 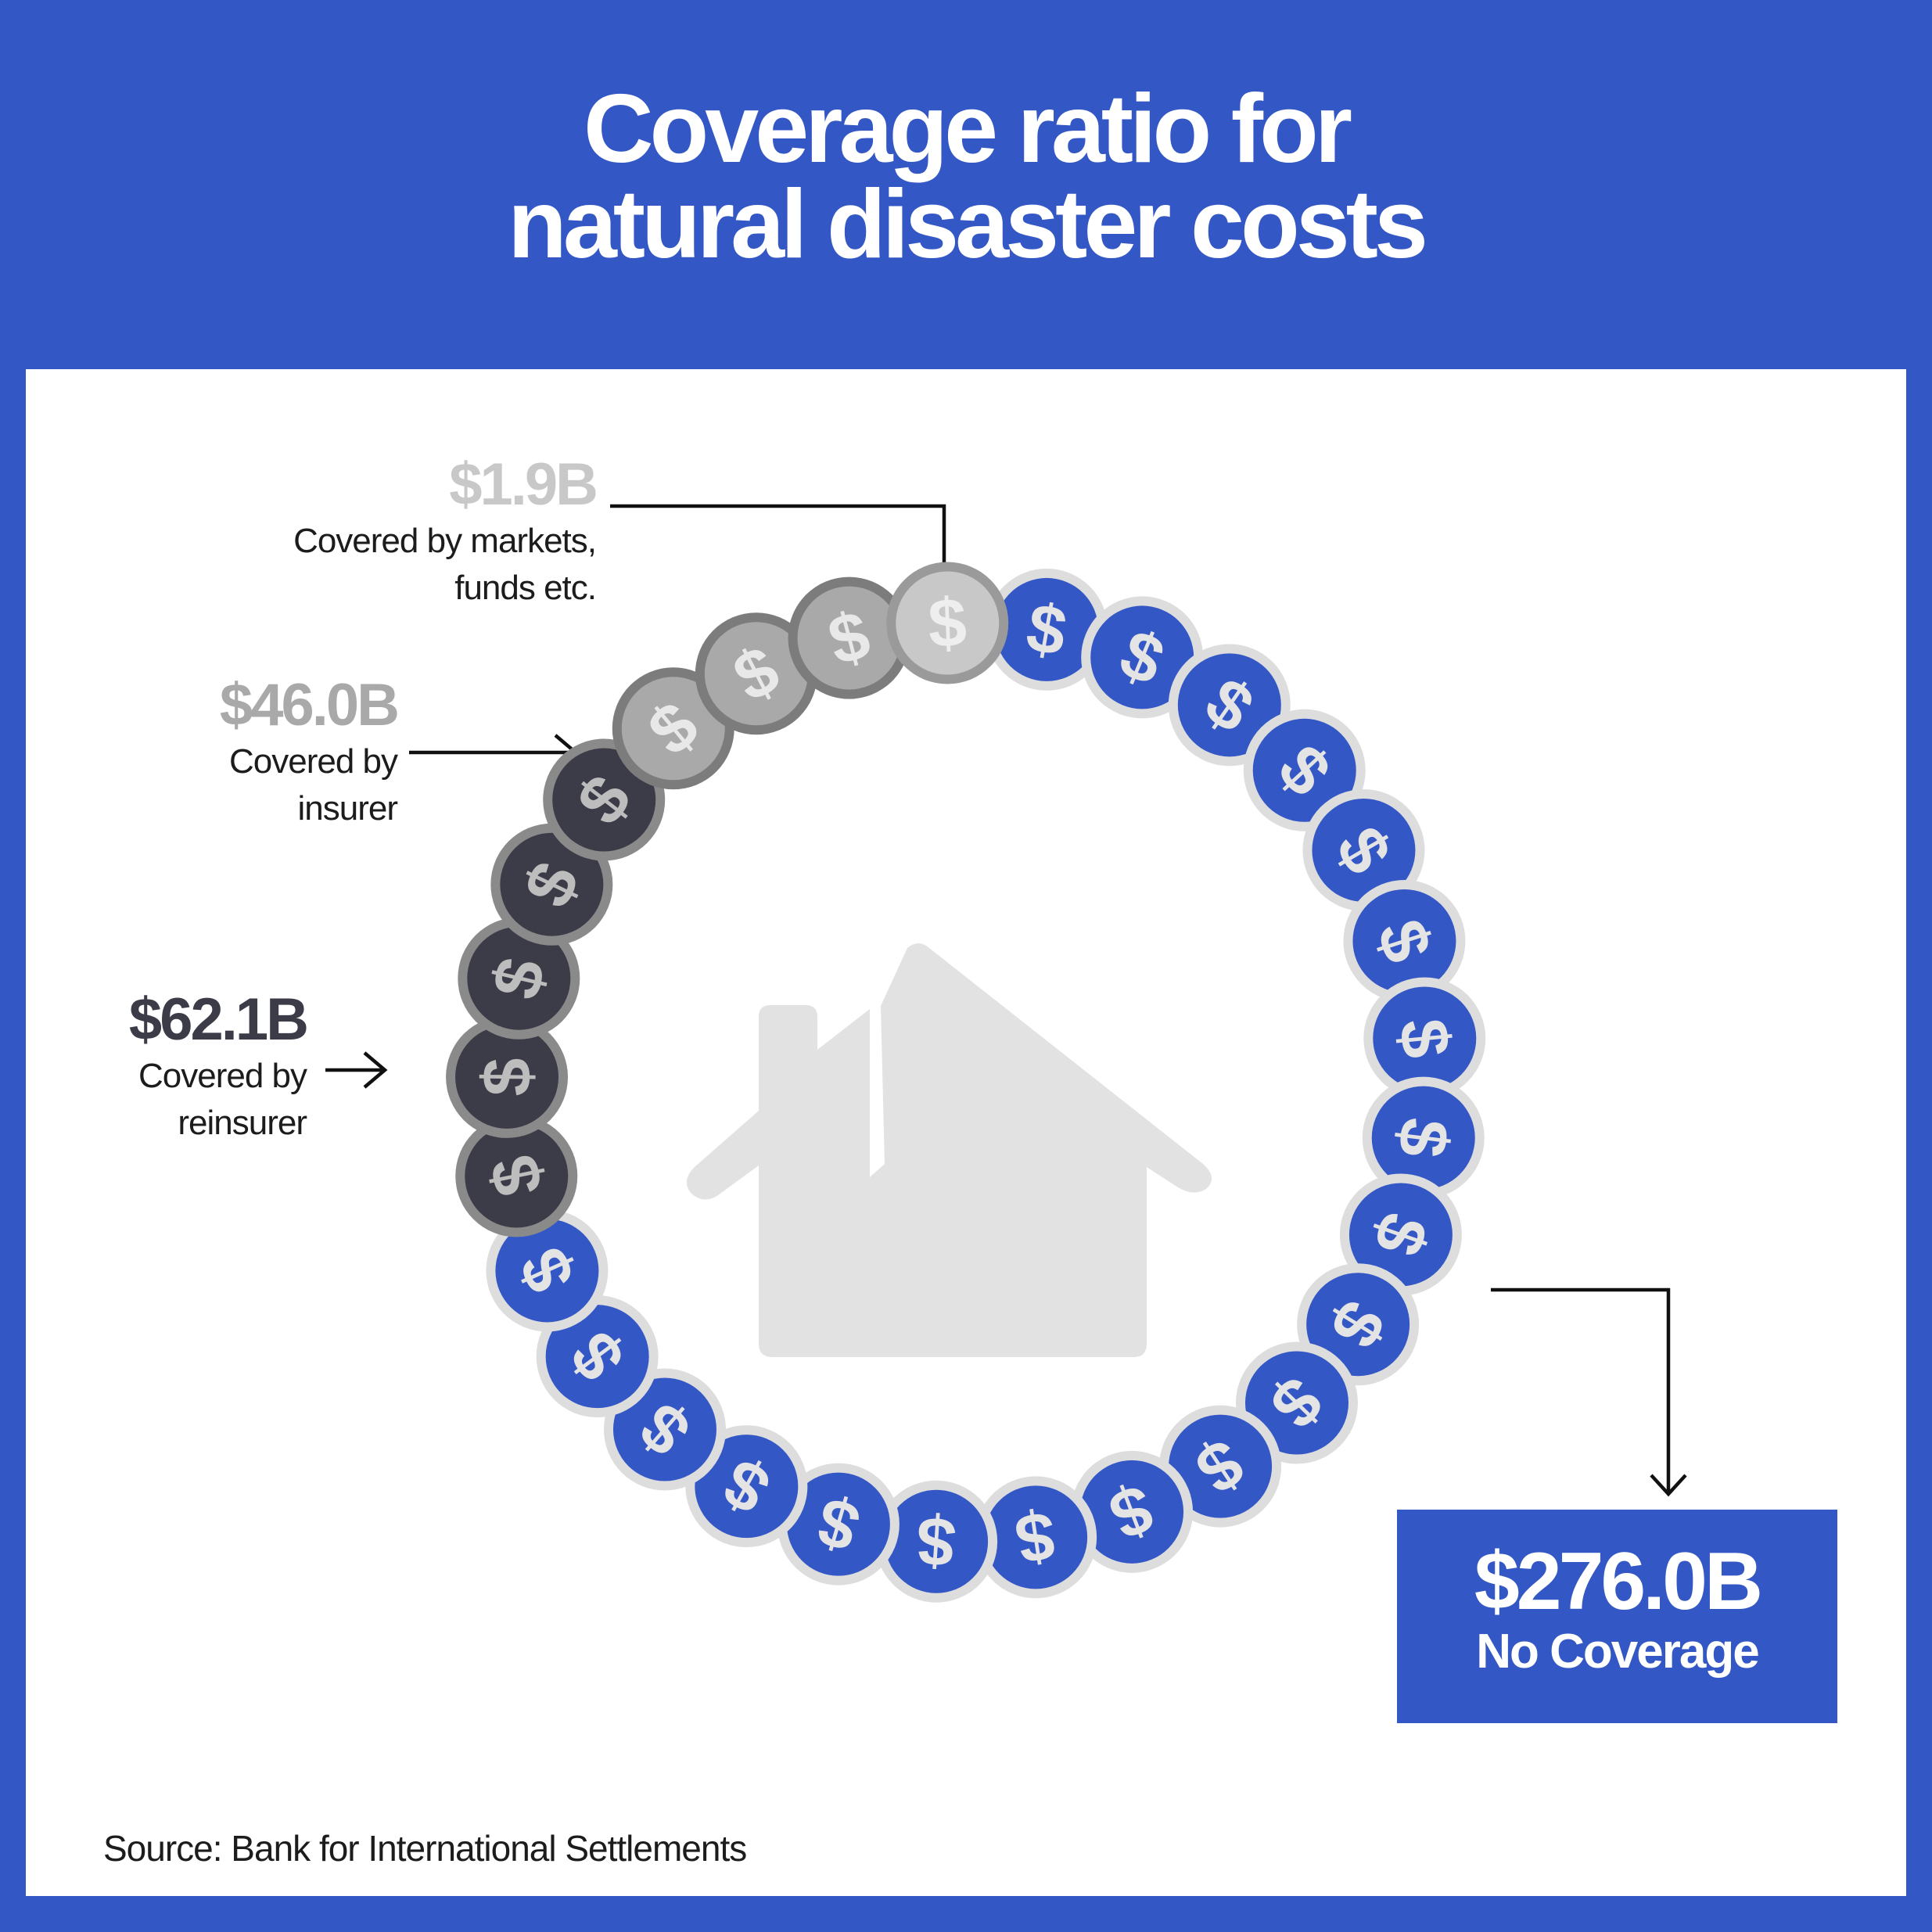 What do you see at coordinates (968, 129) in the screenshot?
I see `title-line-1: Coverage ratio for` at bounding box center [968, 129].